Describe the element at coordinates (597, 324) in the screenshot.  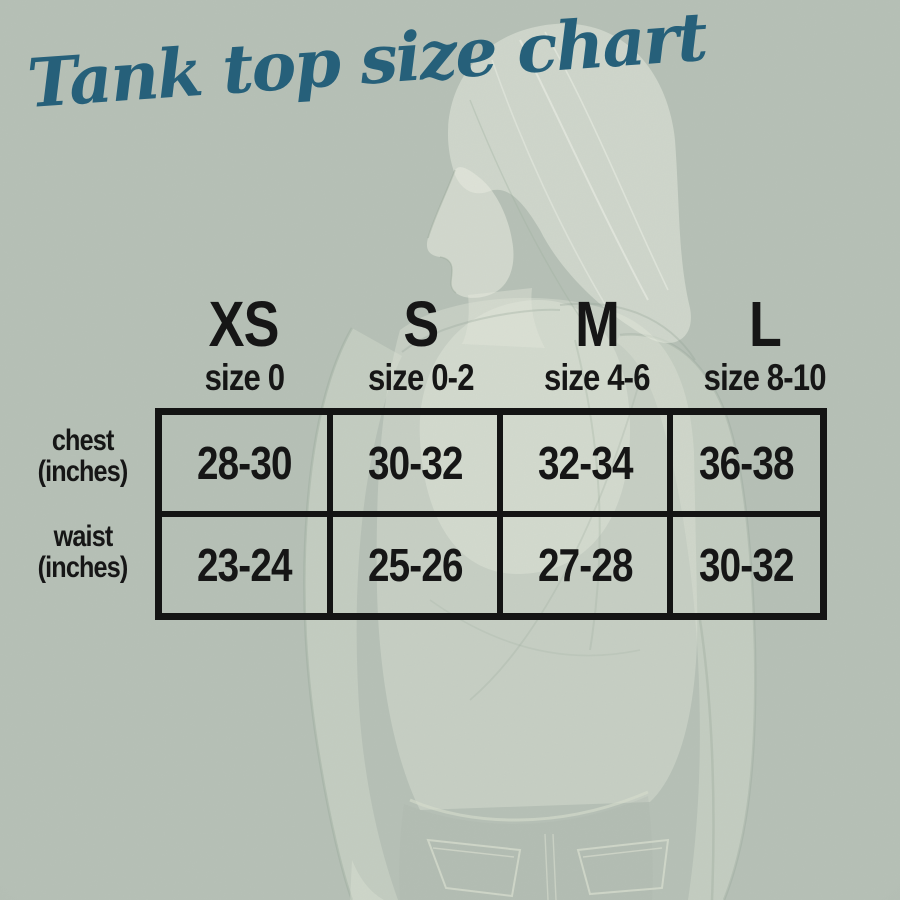
I see `size-label-m: M` at that location.